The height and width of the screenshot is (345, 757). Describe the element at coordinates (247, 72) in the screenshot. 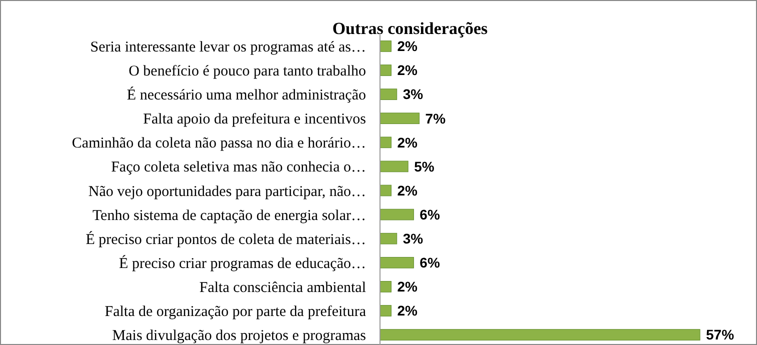

I see `y-tick-label: O benefício é pouco para tanto trabalho` at that location.